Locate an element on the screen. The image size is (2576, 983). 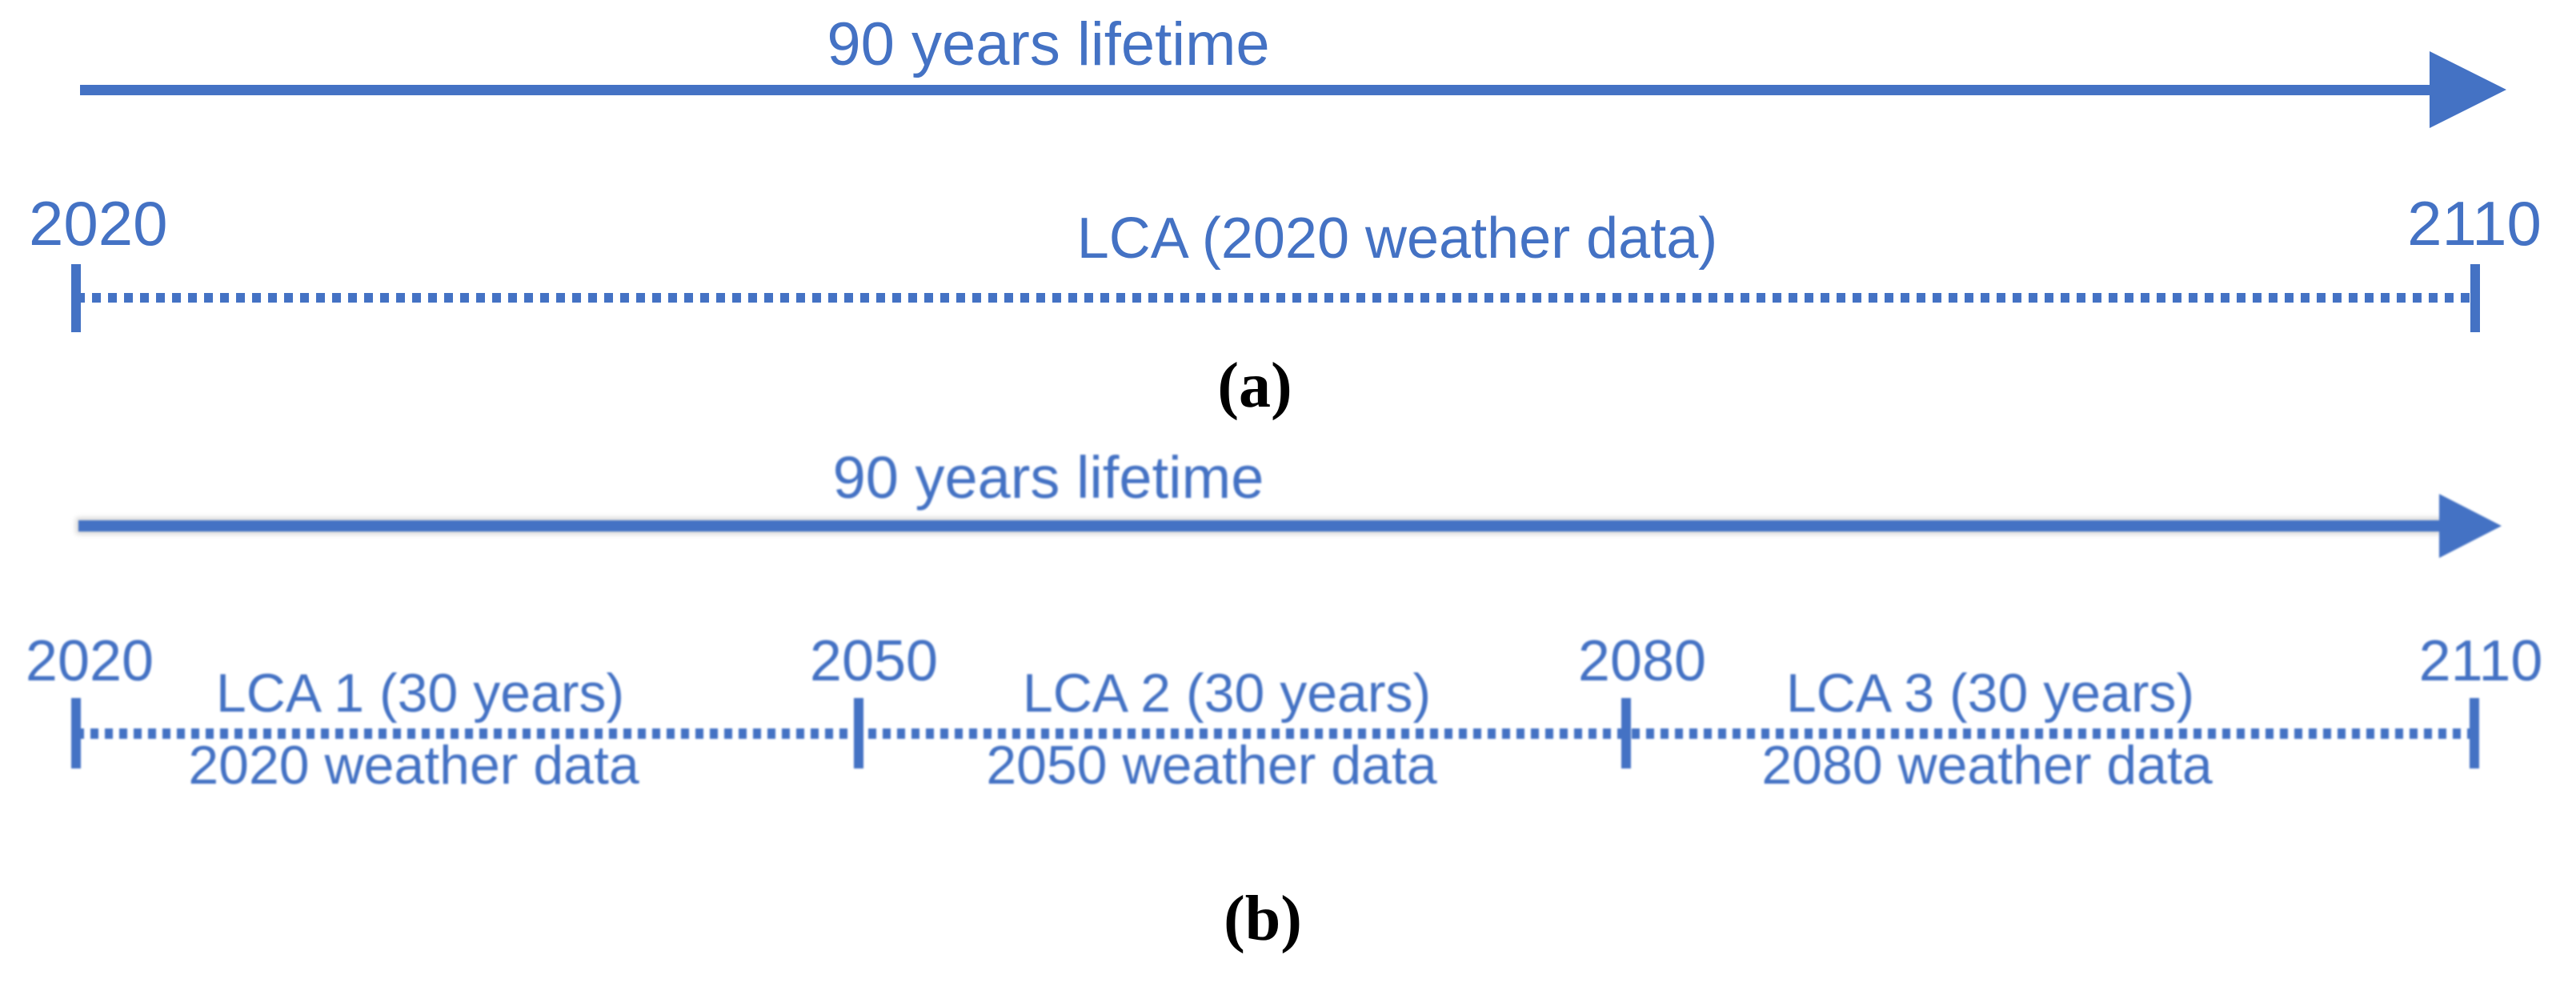
segment-title-lca3: LCA 3 (30 years) is located at coordinates (1990, 693).